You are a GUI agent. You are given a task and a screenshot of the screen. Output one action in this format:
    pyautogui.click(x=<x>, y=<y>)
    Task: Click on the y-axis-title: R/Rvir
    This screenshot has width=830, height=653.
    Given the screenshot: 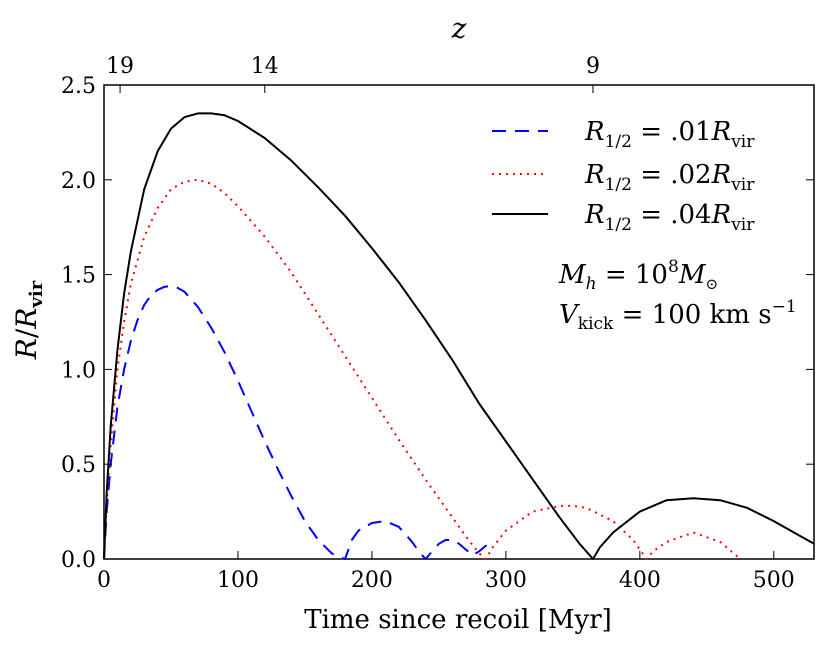 What is the action you would take?
    pyautogui.click(x=28, y=320)
    